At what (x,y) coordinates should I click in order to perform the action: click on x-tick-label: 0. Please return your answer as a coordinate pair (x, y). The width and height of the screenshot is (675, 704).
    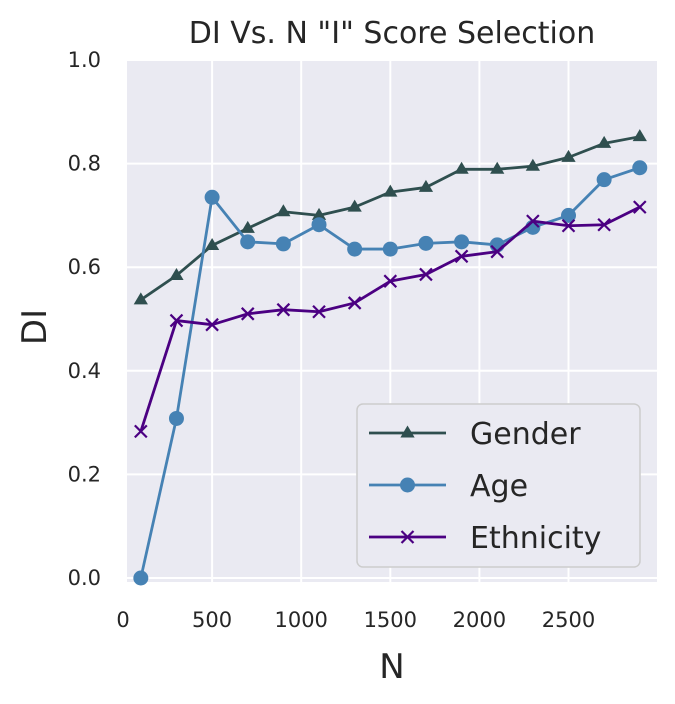
    Looking at the image, I should click on (122, 620).